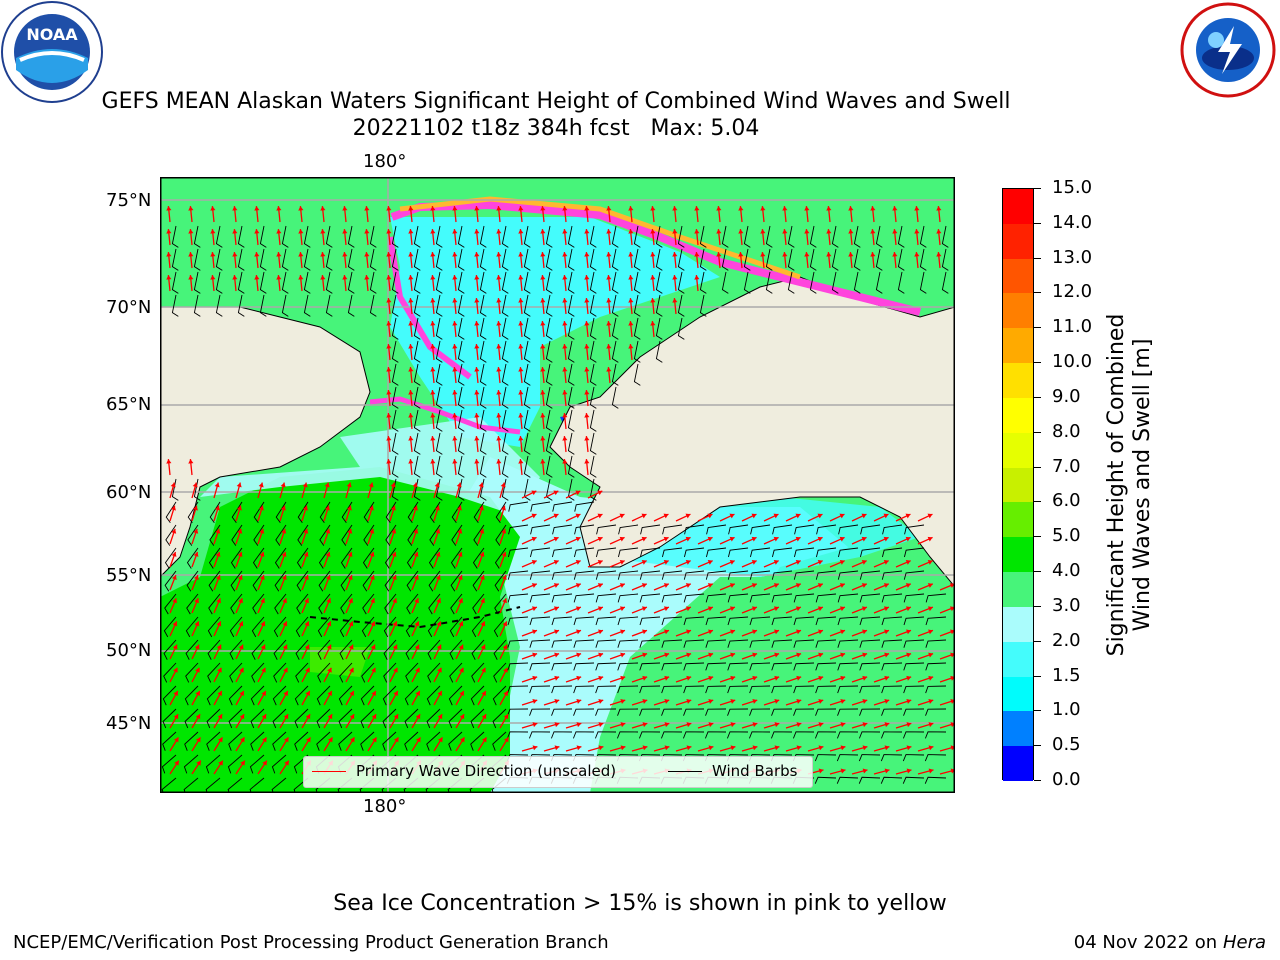  I want to click on wave-direction-swatch, so click(329, 771).